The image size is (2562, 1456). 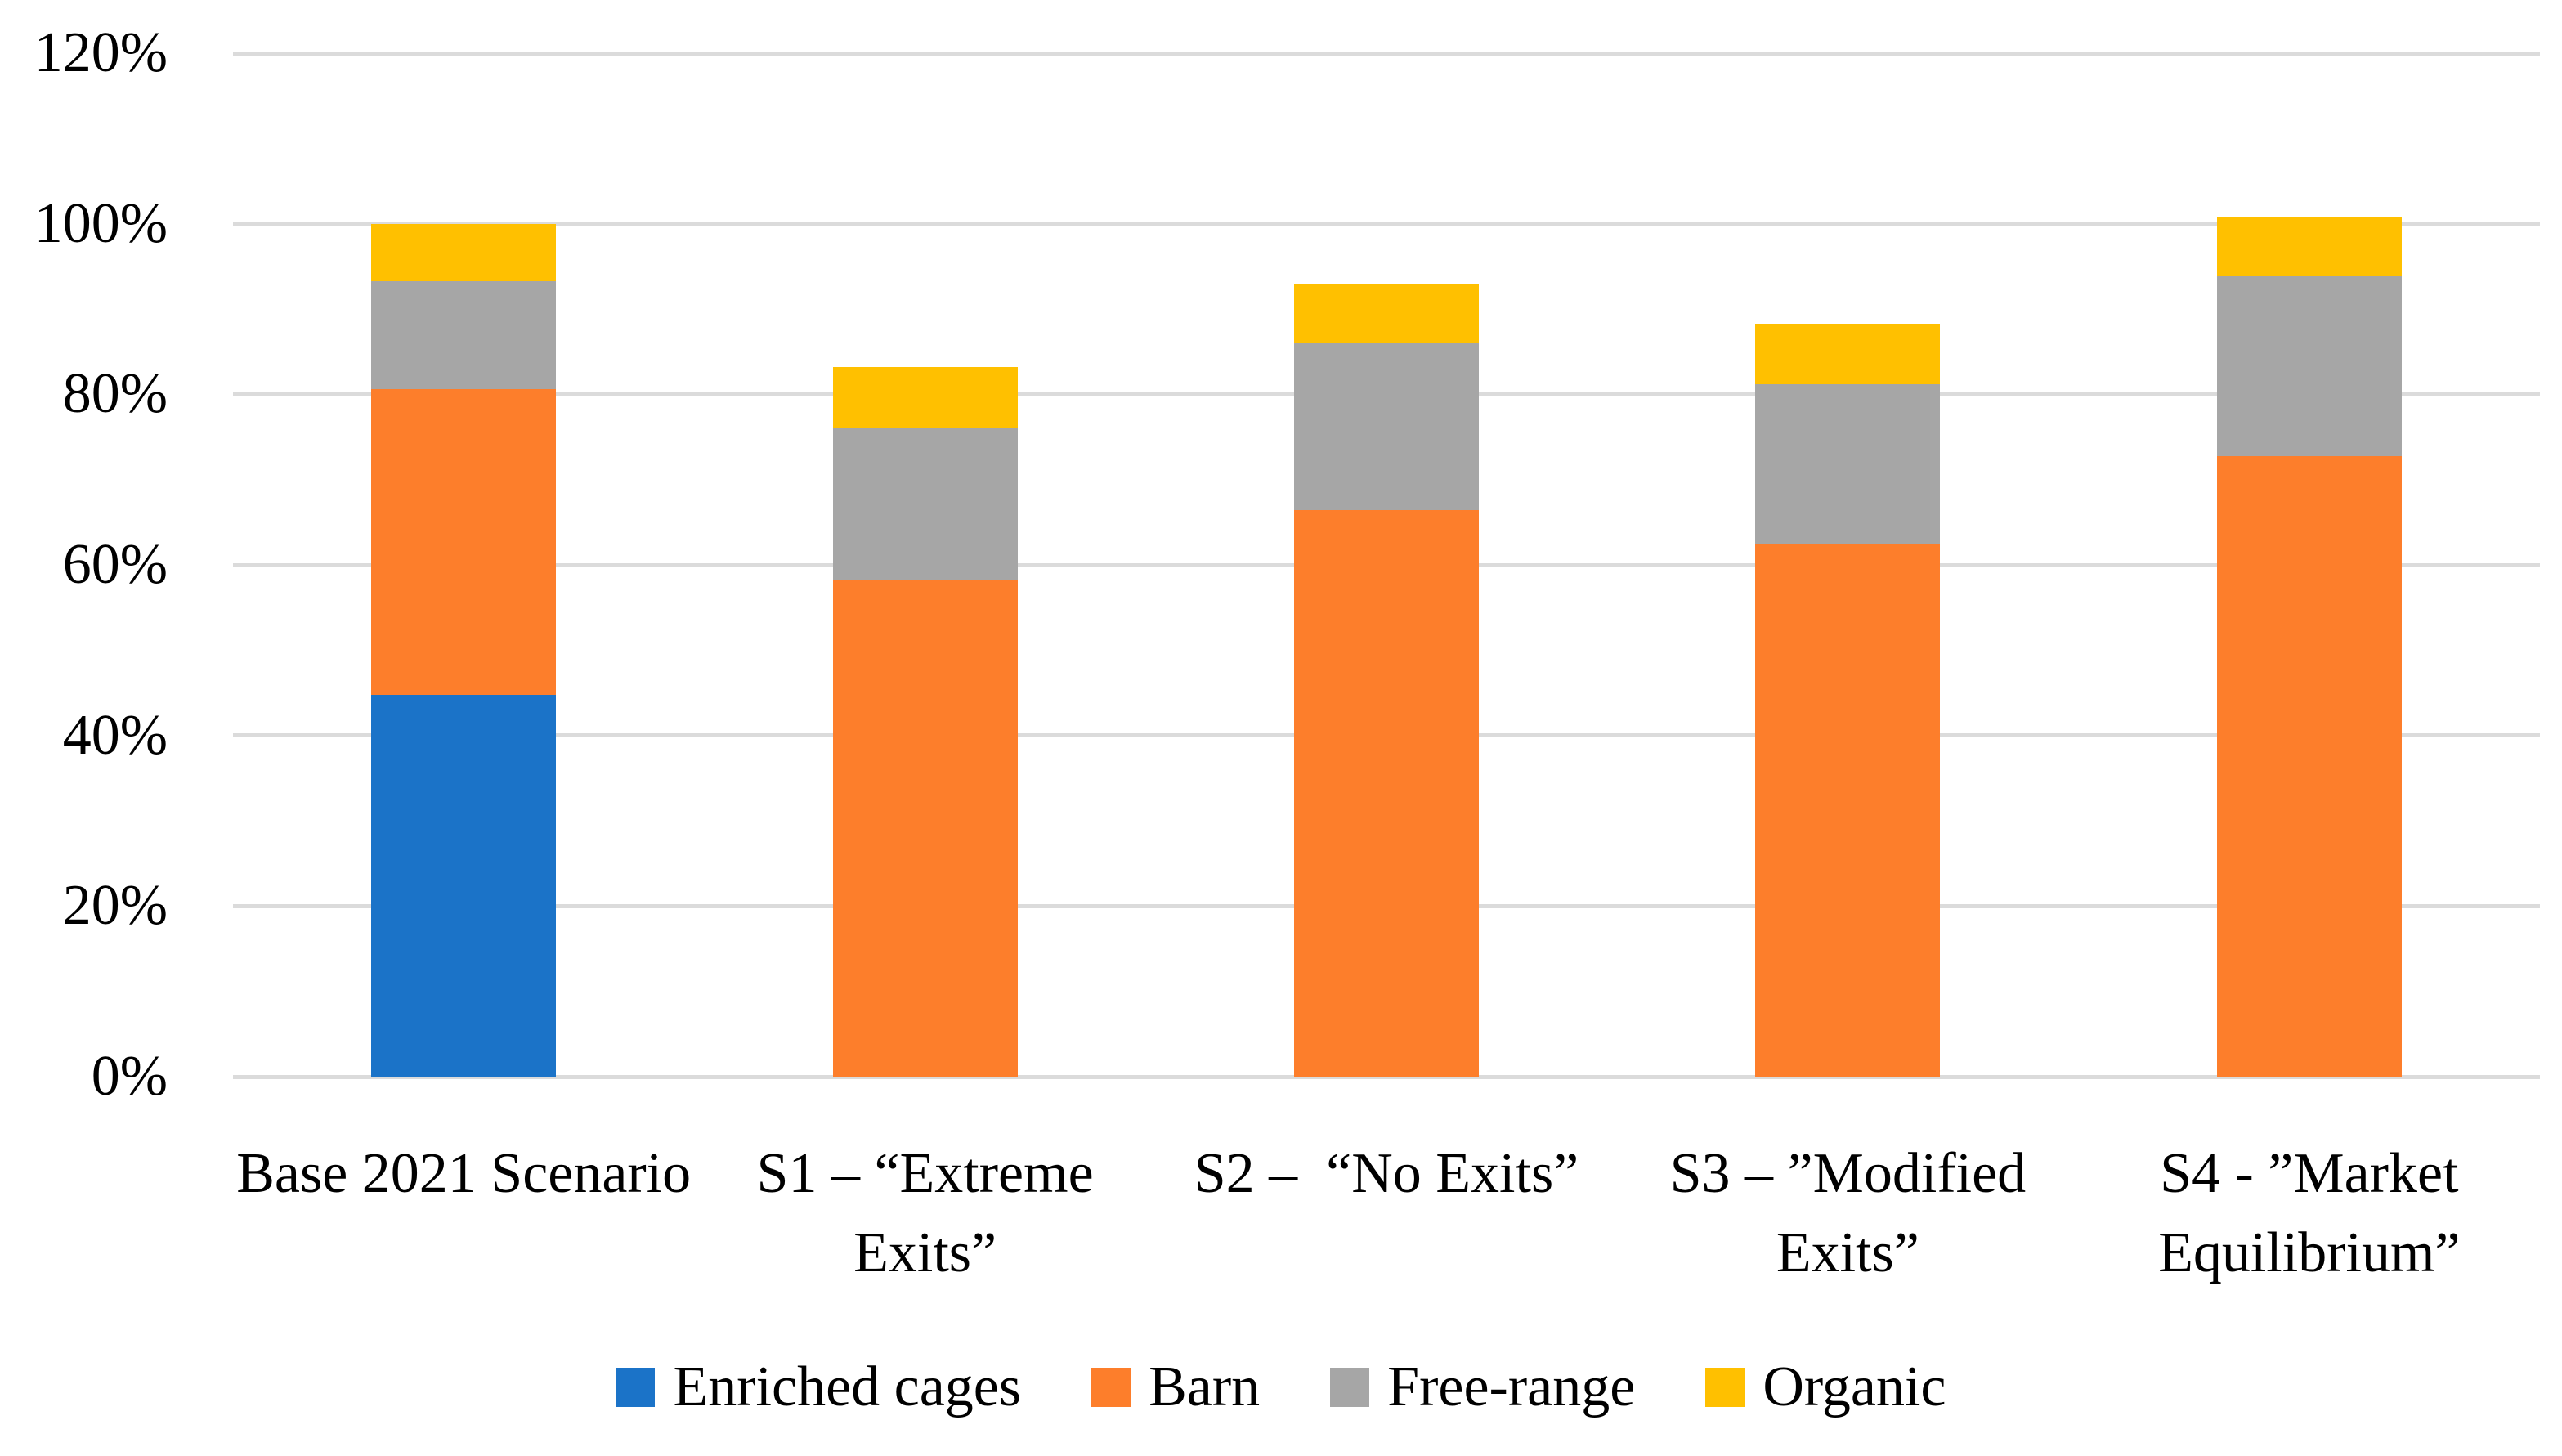 What do you see at coordinates (101, 52) in the screenshot?
I see `y-tick-label: 120%` at bounding box center [101, 52].